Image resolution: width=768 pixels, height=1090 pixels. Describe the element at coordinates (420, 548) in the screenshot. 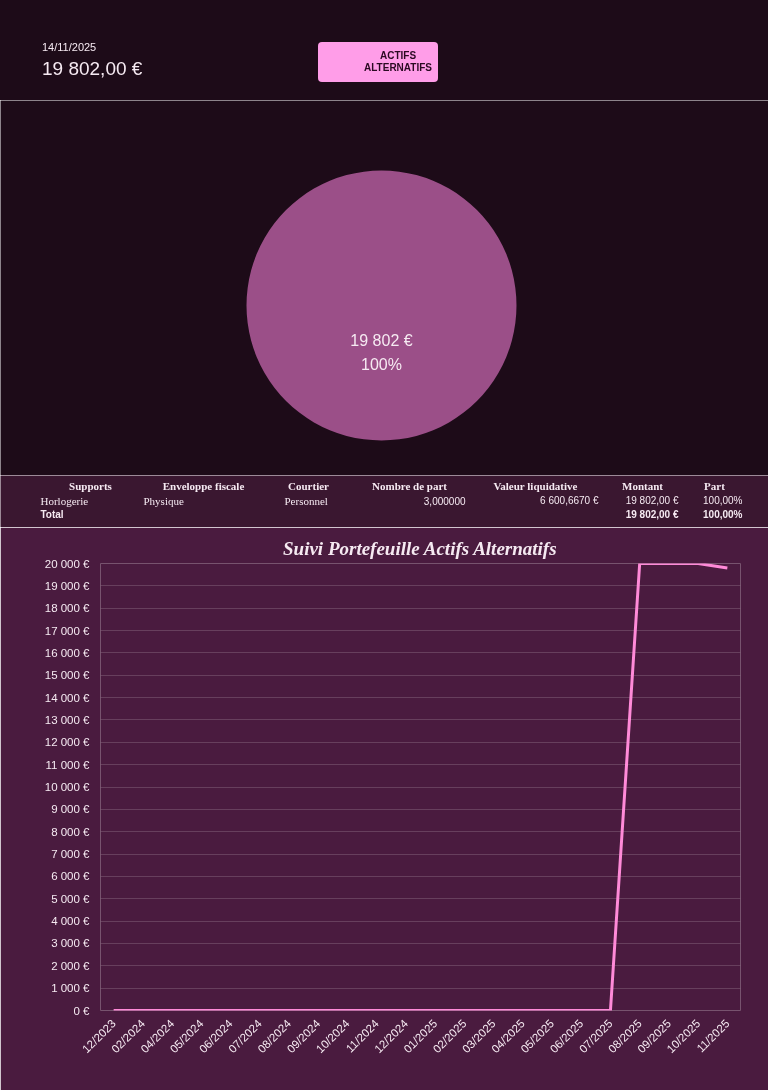

I see `chart-title: Suivi Portefeuille Actifs Alternatifs` at that location.